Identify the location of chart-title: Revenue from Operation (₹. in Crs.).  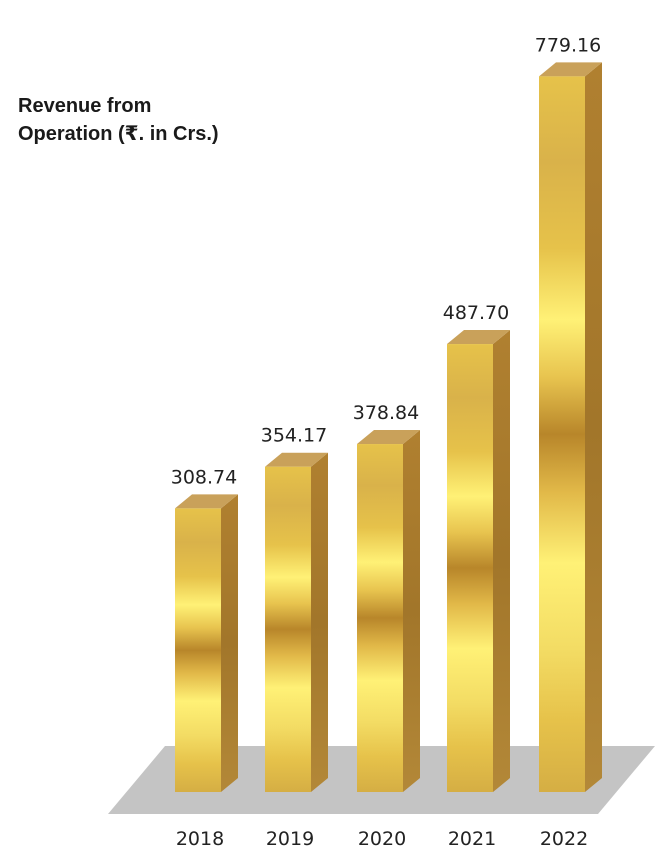
(168, 120).